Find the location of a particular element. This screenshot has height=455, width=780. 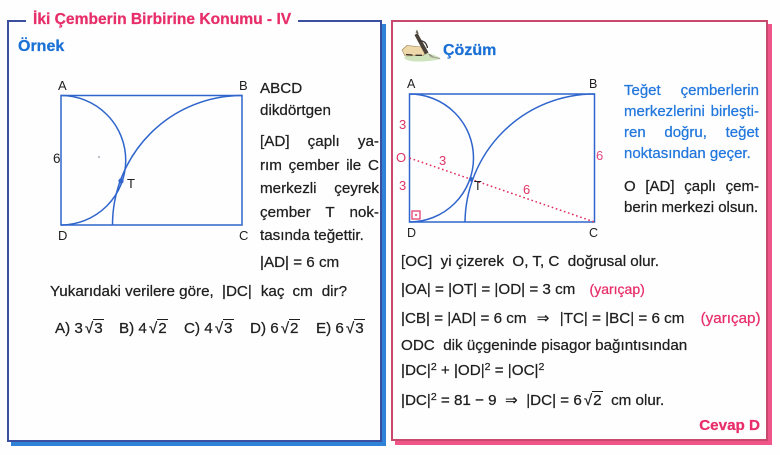

svg-text: O is located at coordinates (401, 157).